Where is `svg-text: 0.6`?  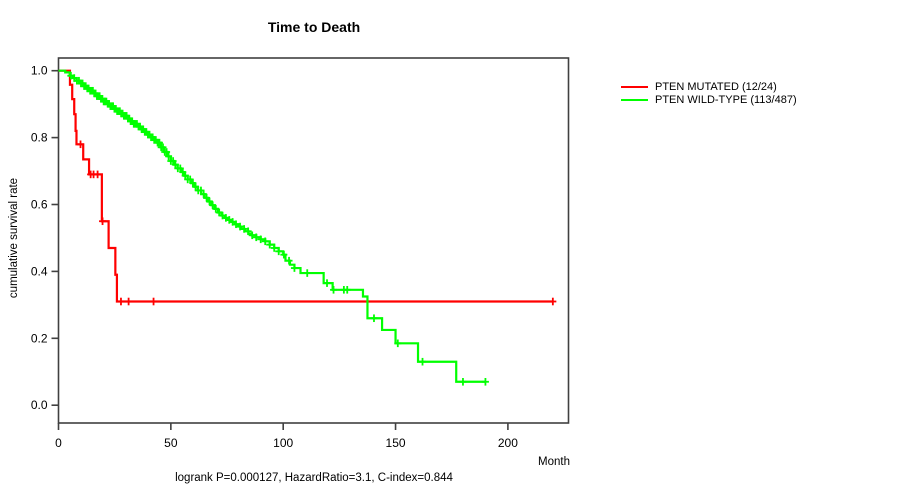
svg-text: 0.6 is located at coordinates (39, 205).